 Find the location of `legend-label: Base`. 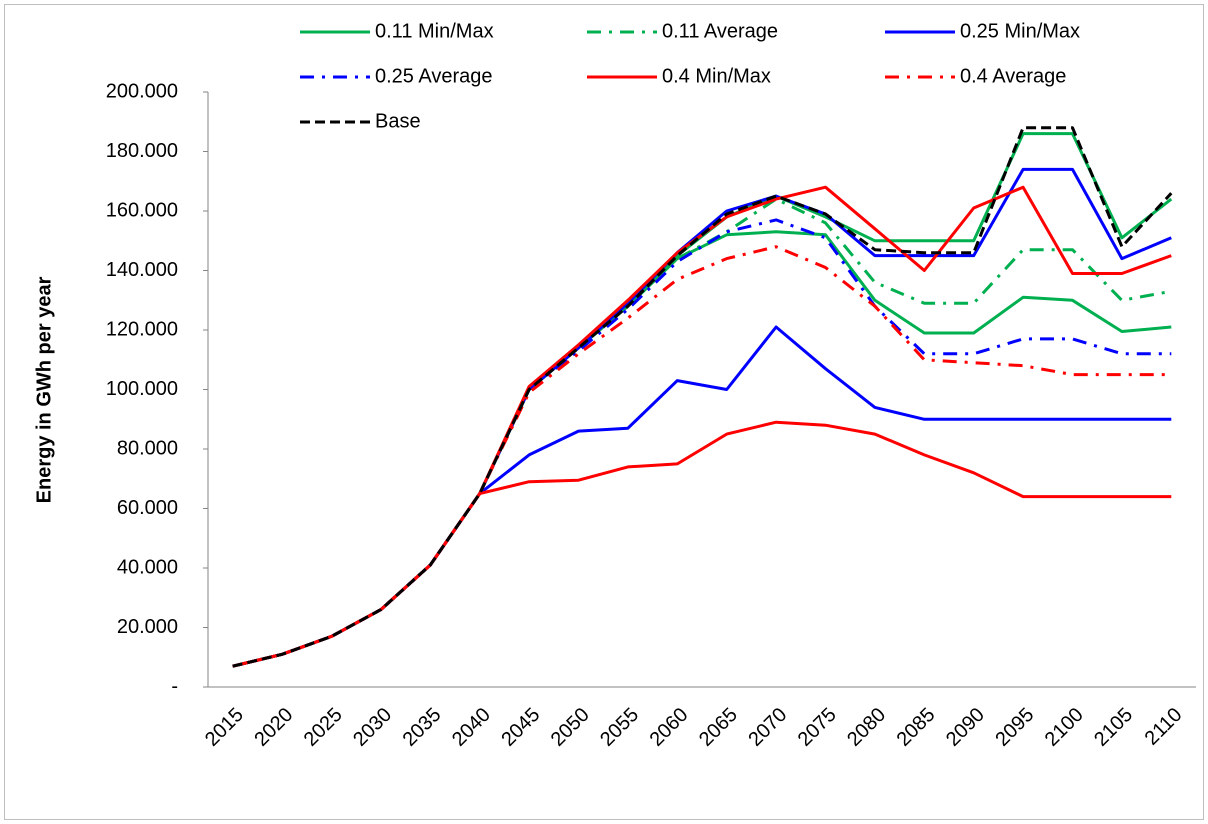

legend-label: Base is located at coordinates (398, 121).